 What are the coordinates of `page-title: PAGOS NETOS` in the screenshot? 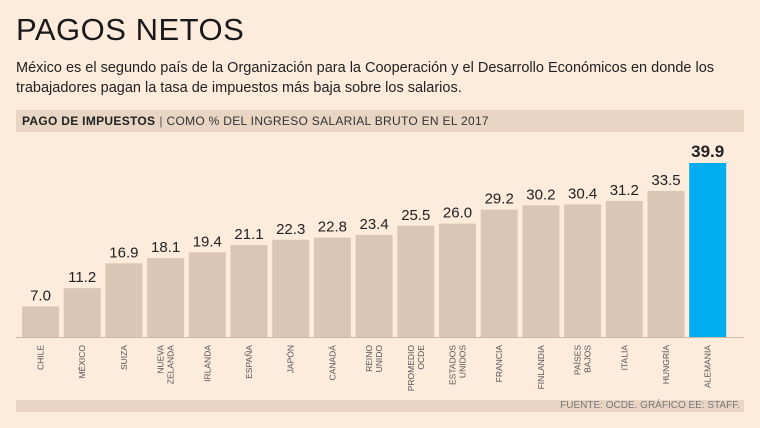 It's located at (130, 29).